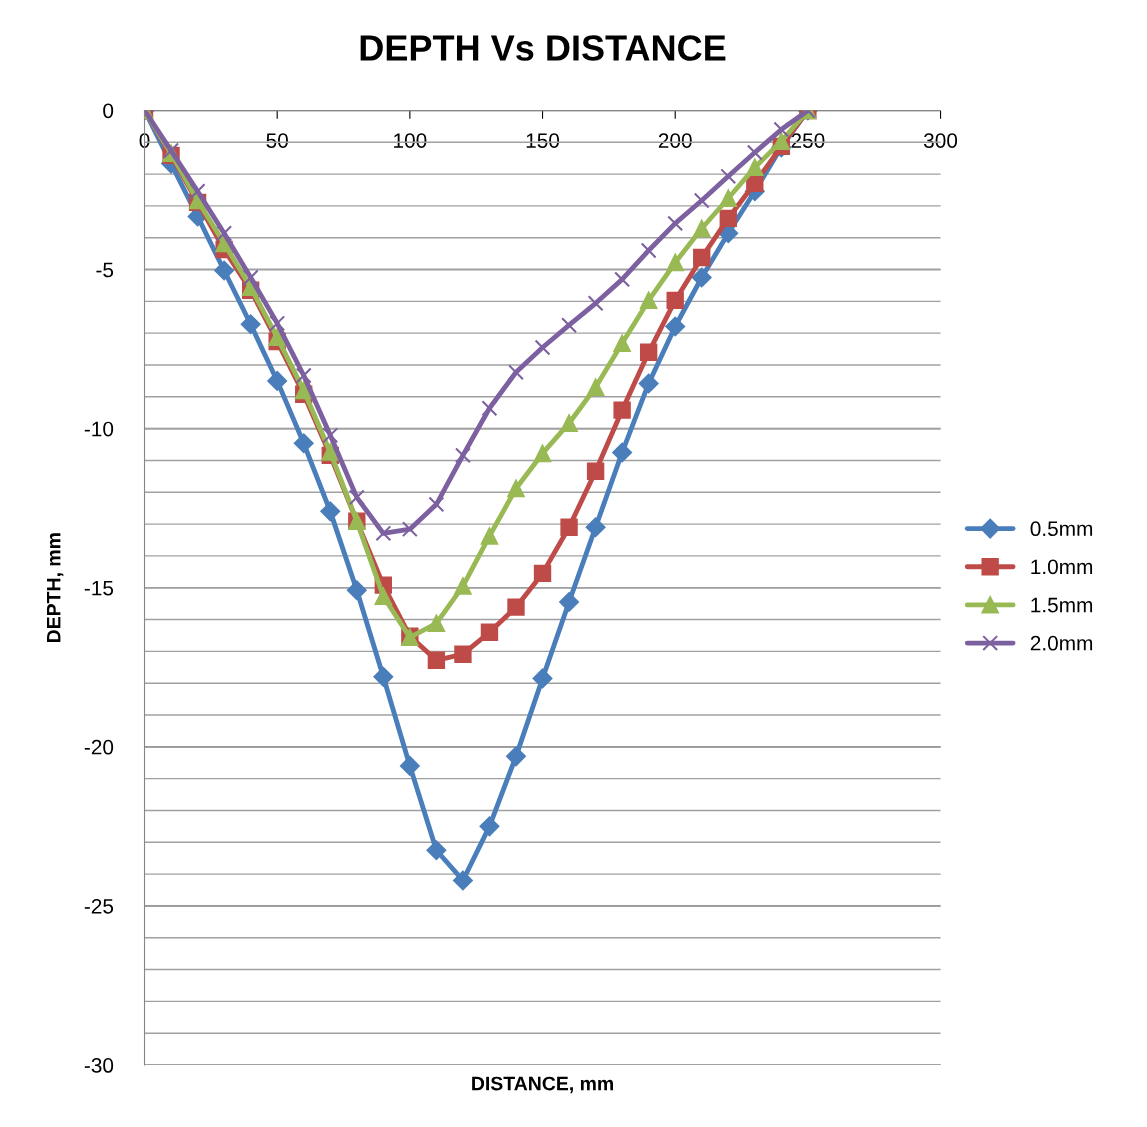  What do you see at coordinates (1061, 643) in the screenshot?
I see `legend-label: 2.0mm` at bounding box center [1061, 643].